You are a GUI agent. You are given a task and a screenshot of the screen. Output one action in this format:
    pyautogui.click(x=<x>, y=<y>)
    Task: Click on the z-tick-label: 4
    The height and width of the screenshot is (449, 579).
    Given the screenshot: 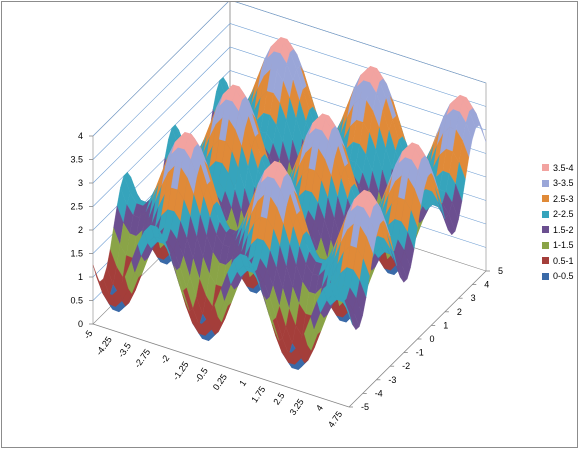 What is the action you would take?
    pyautogui.click(x=80, y=136)
    